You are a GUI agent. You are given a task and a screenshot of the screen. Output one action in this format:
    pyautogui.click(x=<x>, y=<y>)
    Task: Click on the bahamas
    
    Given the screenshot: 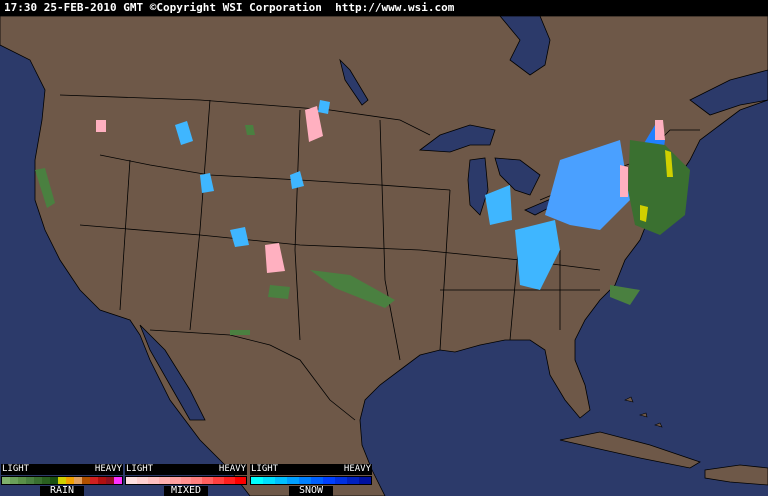 What is the action you would take?
    pyautogui.click(x=643, y=412)
    